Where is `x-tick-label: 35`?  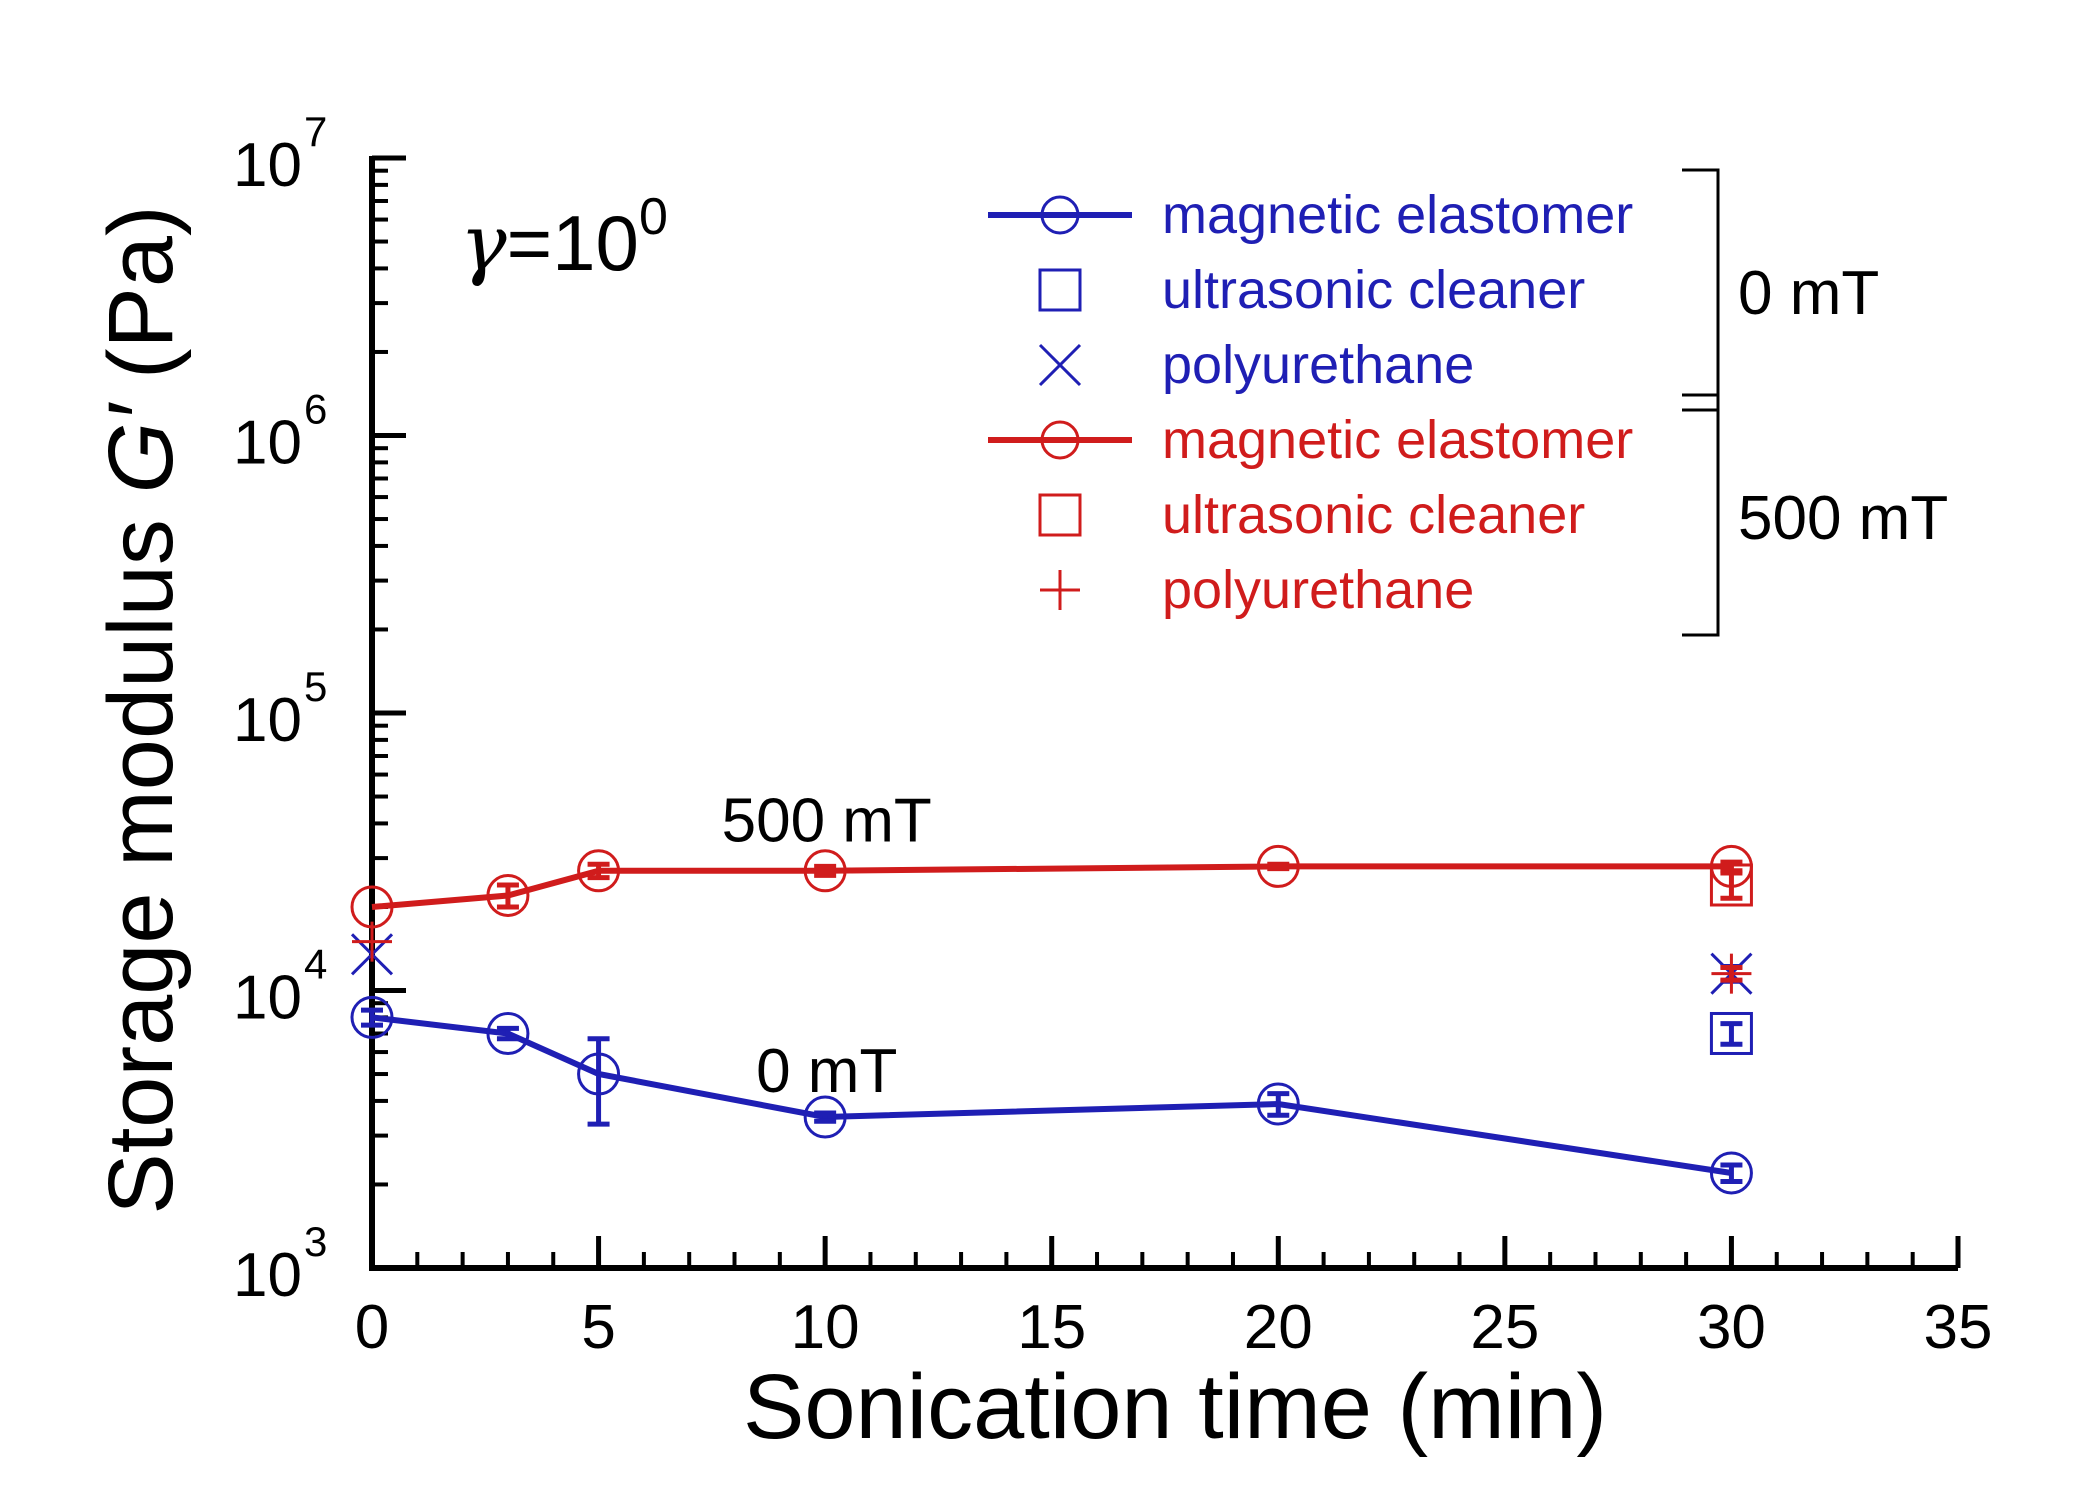 x-tick-label: 35 is located at coordinates (1958, 1327).